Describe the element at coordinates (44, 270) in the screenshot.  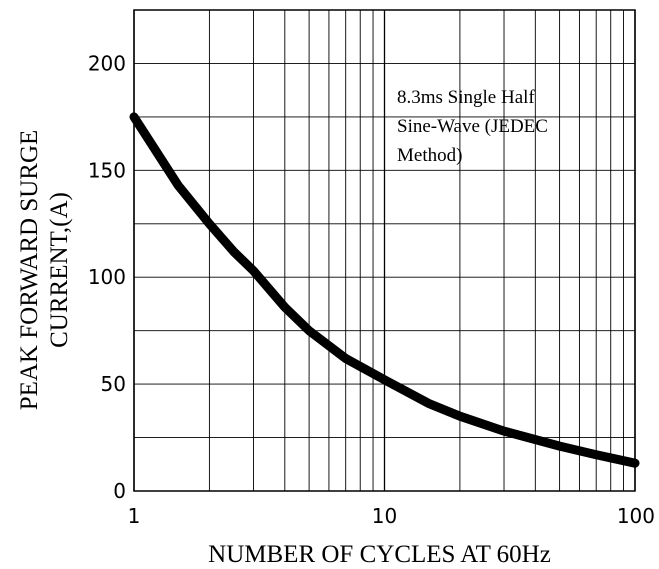
I see `y-axis-label: PEAK FORWARD SURGE CURRENT,(A)` at that location.